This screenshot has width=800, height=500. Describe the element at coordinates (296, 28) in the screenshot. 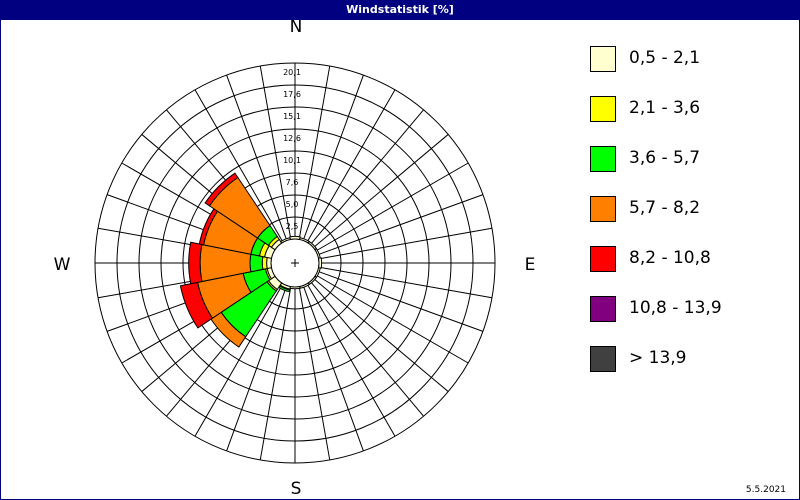

I see `north-label: N` at that location.